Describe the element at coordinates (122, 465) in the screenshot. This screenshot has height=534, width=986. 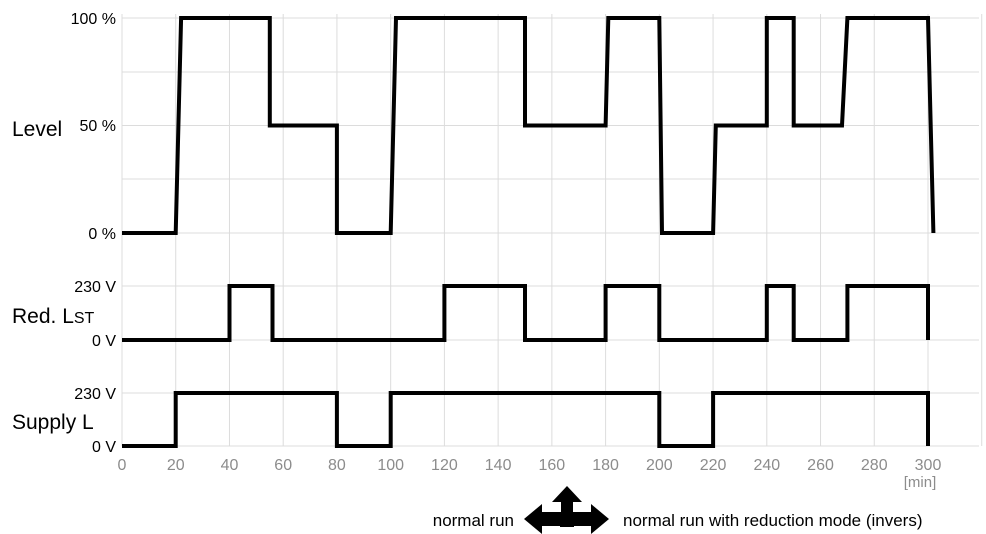
I see `x-tick-label: 0` at that location.